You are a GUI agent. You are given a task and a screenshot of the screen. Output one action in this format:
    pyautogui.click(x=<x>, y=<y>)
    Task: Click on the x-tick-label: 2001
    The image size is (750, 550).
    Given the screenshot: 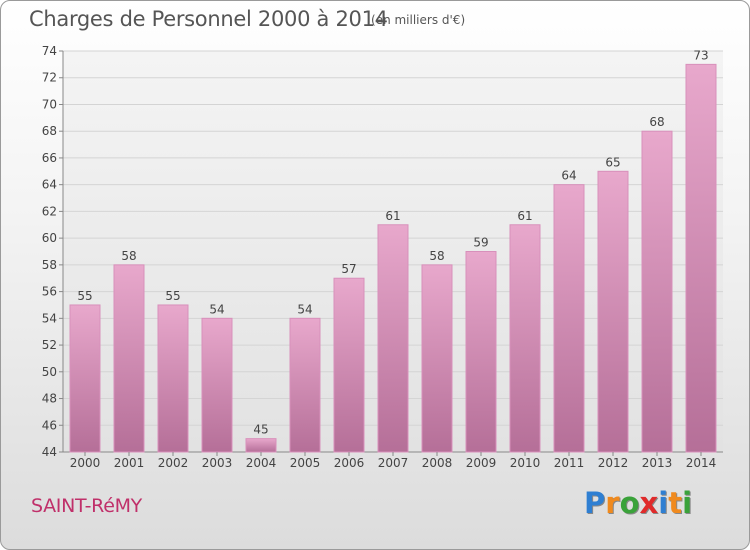 What is the action you would take?
    pyautogui.click(x=129, y=463)
    